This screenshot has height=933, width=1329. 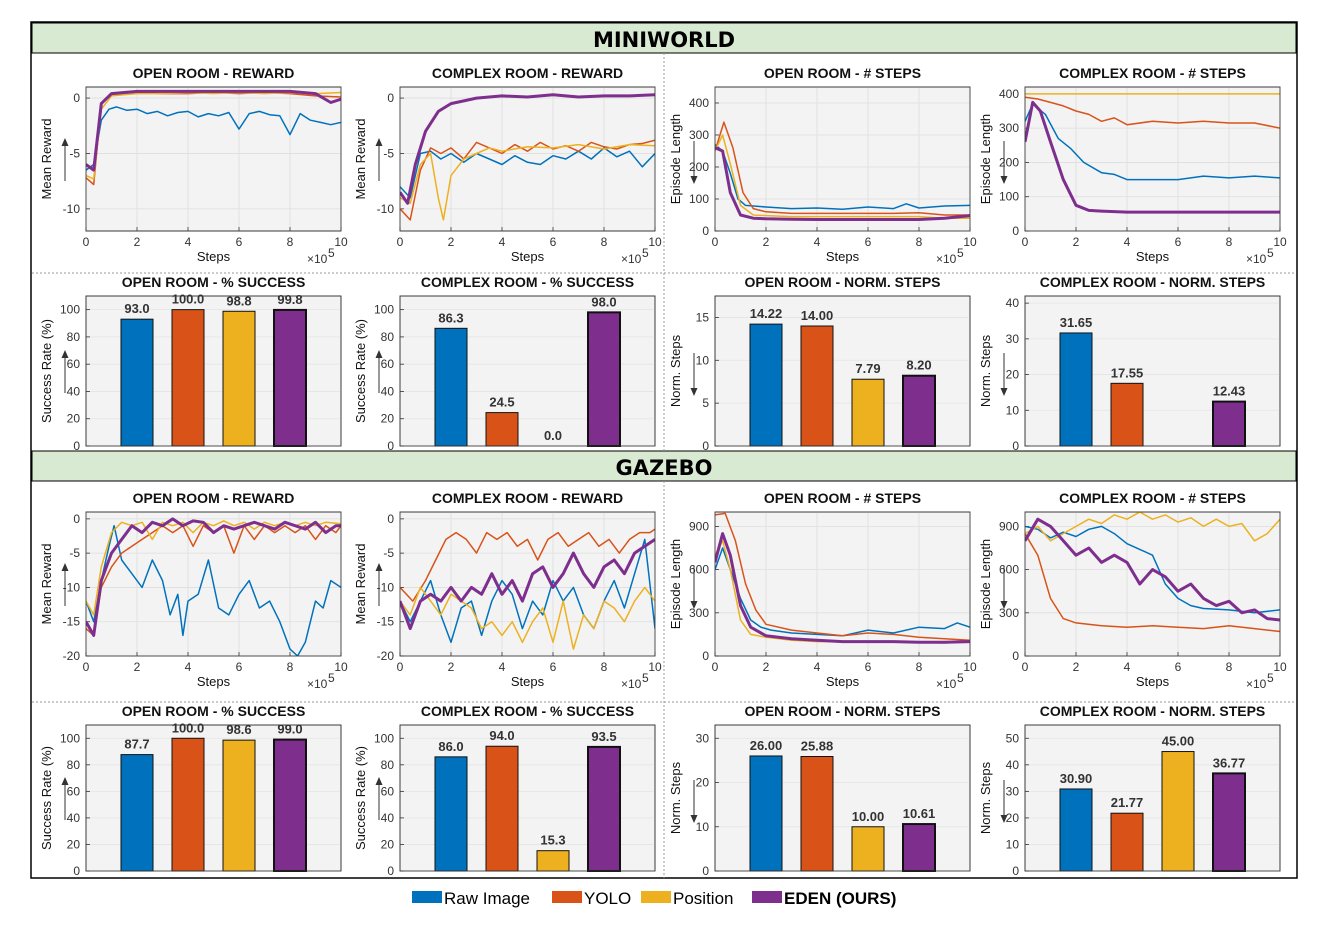 What do you see at coordinates (1013, 303) in the screenshot?
I see `y-tick-label: 40` at bounding box center [1013, 303].